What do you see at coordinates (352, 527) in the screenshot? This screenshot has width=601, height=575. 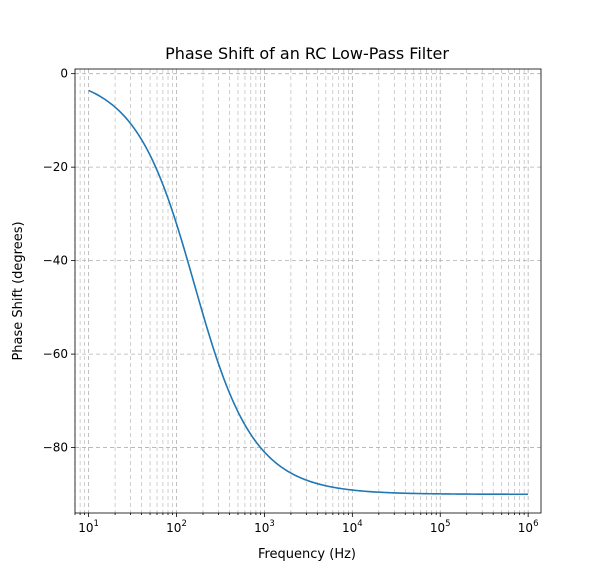 I see `x-tick-label: 10⁴` at bounding box center [352, 527].